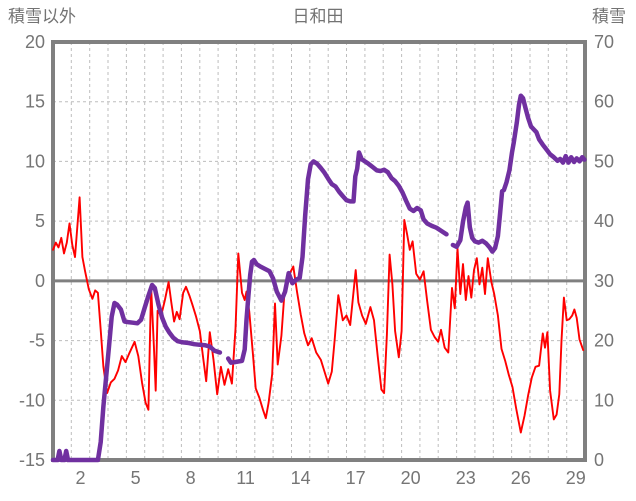  Describe the element at coordinates (576, 478) in the screenshot. I see `svg-text: 29` at that location.